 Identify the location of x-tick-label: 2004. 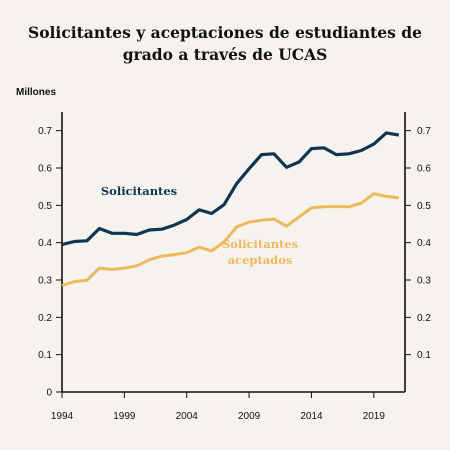
(187, 416).